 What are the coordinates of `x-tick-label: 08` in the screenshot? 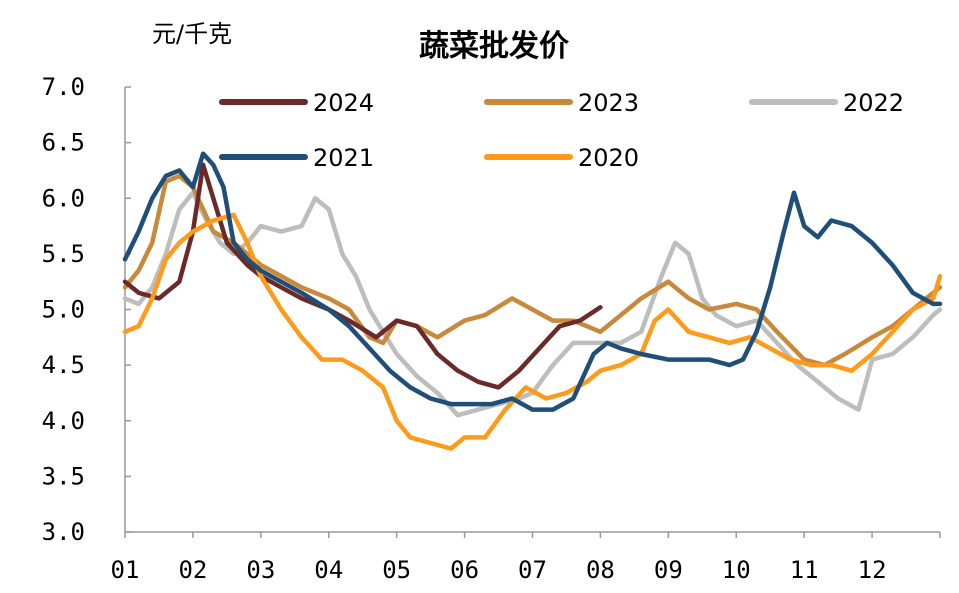 It's located at (600, 570).